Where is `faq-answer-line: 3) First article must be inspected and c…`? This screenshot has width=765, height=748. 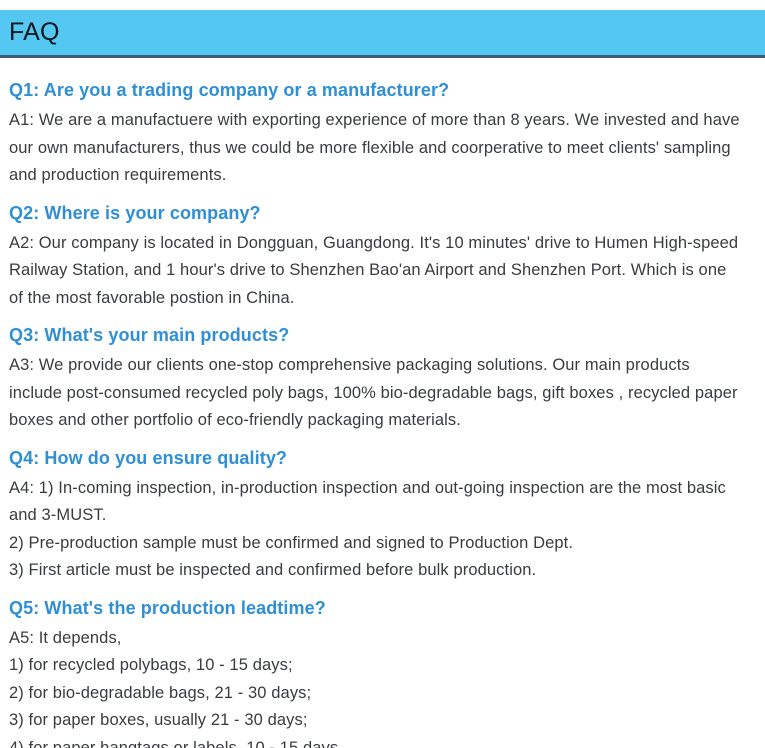
faq-answer-line: 3) First article must be inspected and c… is located at coordinates (273, 570).